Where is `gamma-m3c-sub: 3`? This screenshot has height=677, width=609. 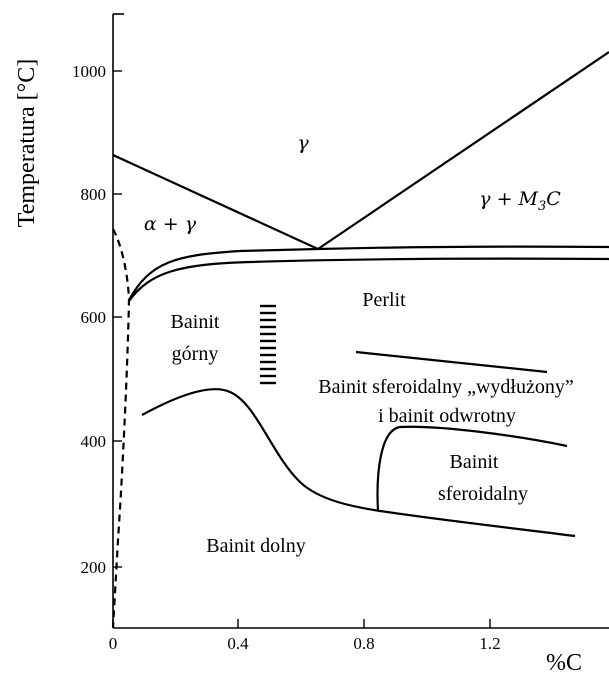 gamma-m3c-sub: 3 is located at coordinates (542, 206).